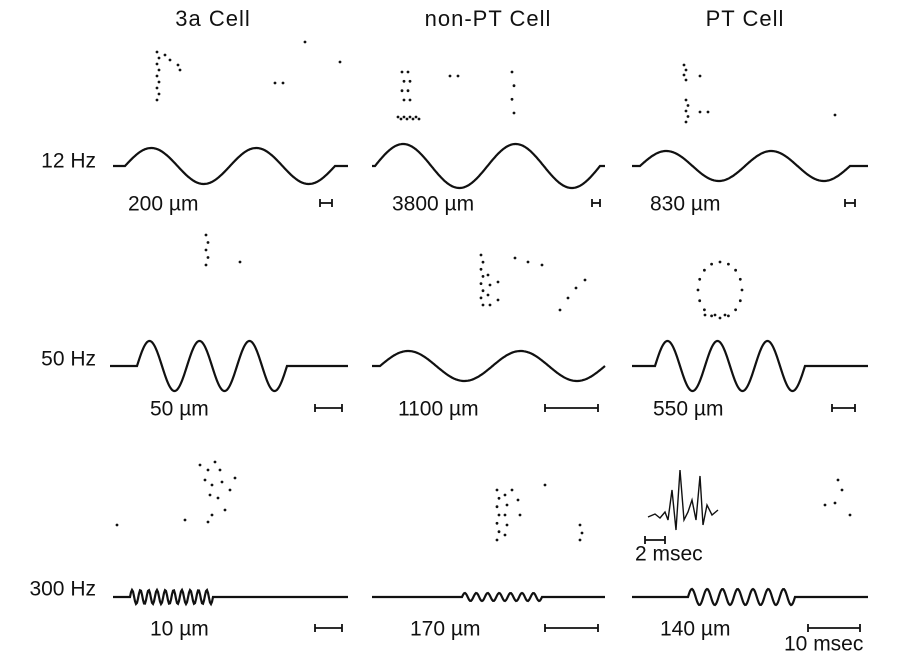 This screenshot has width=909, height=654. I want to click on amplitude-label: 140 µm, so click(695, 629).